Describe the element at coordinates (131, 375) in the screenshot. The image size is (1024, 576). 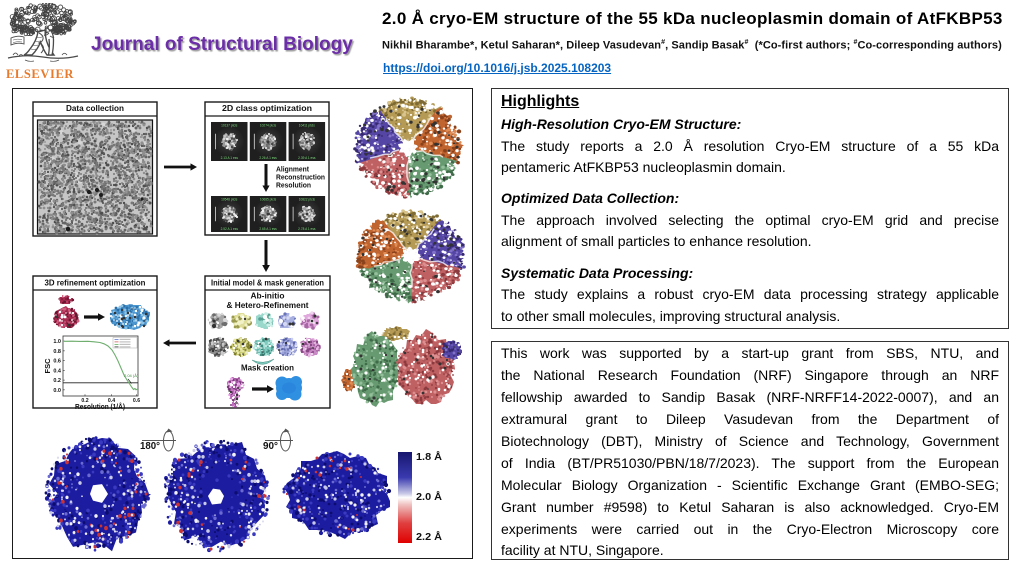
I see `svg-text: 2.04 (Å)` at that location.